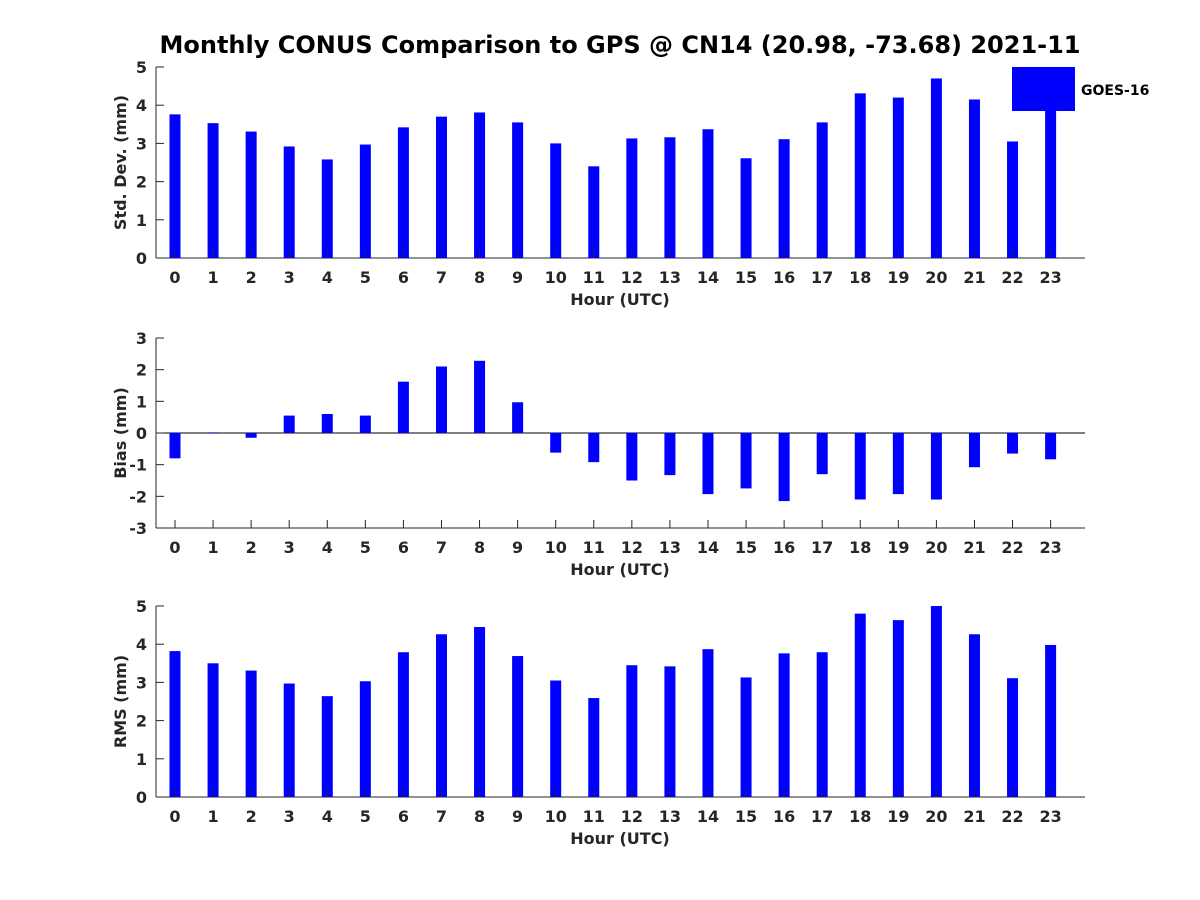 This screenshot has height=900, width=1200. Describe the element at coordinates (1115, 91) in the screenshot. I see `legend-label: GOES-16` at that location.